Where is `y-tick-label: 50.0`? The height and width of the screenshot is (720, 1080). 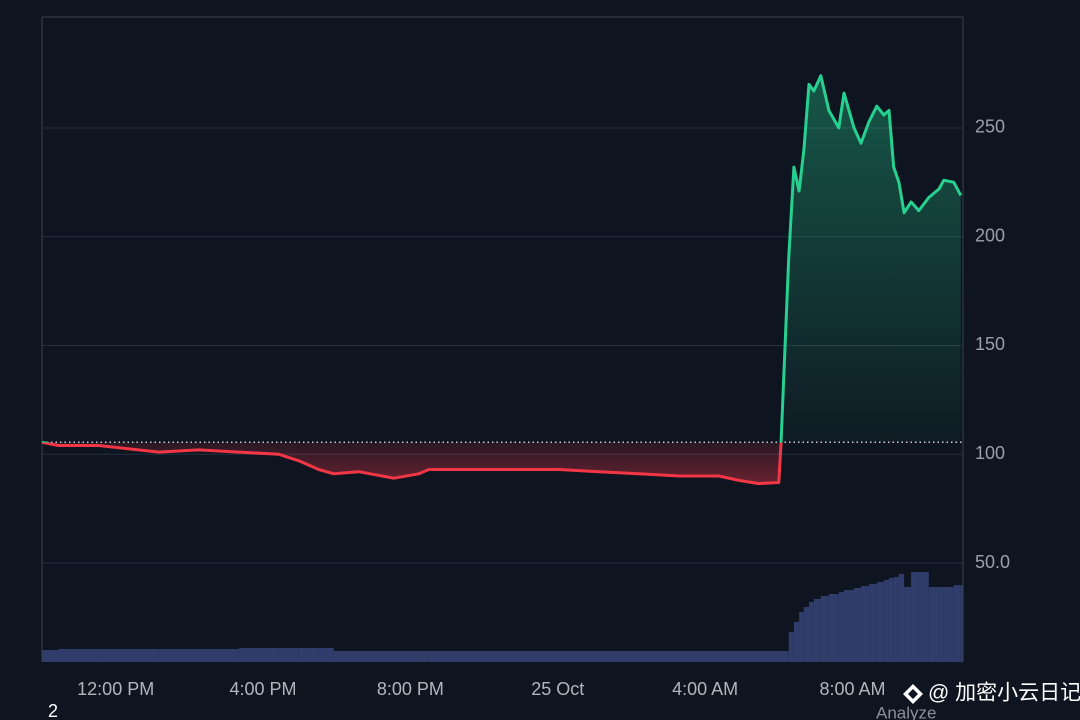 y-tick-label: 50.0 is located at coordinates (992, 562).